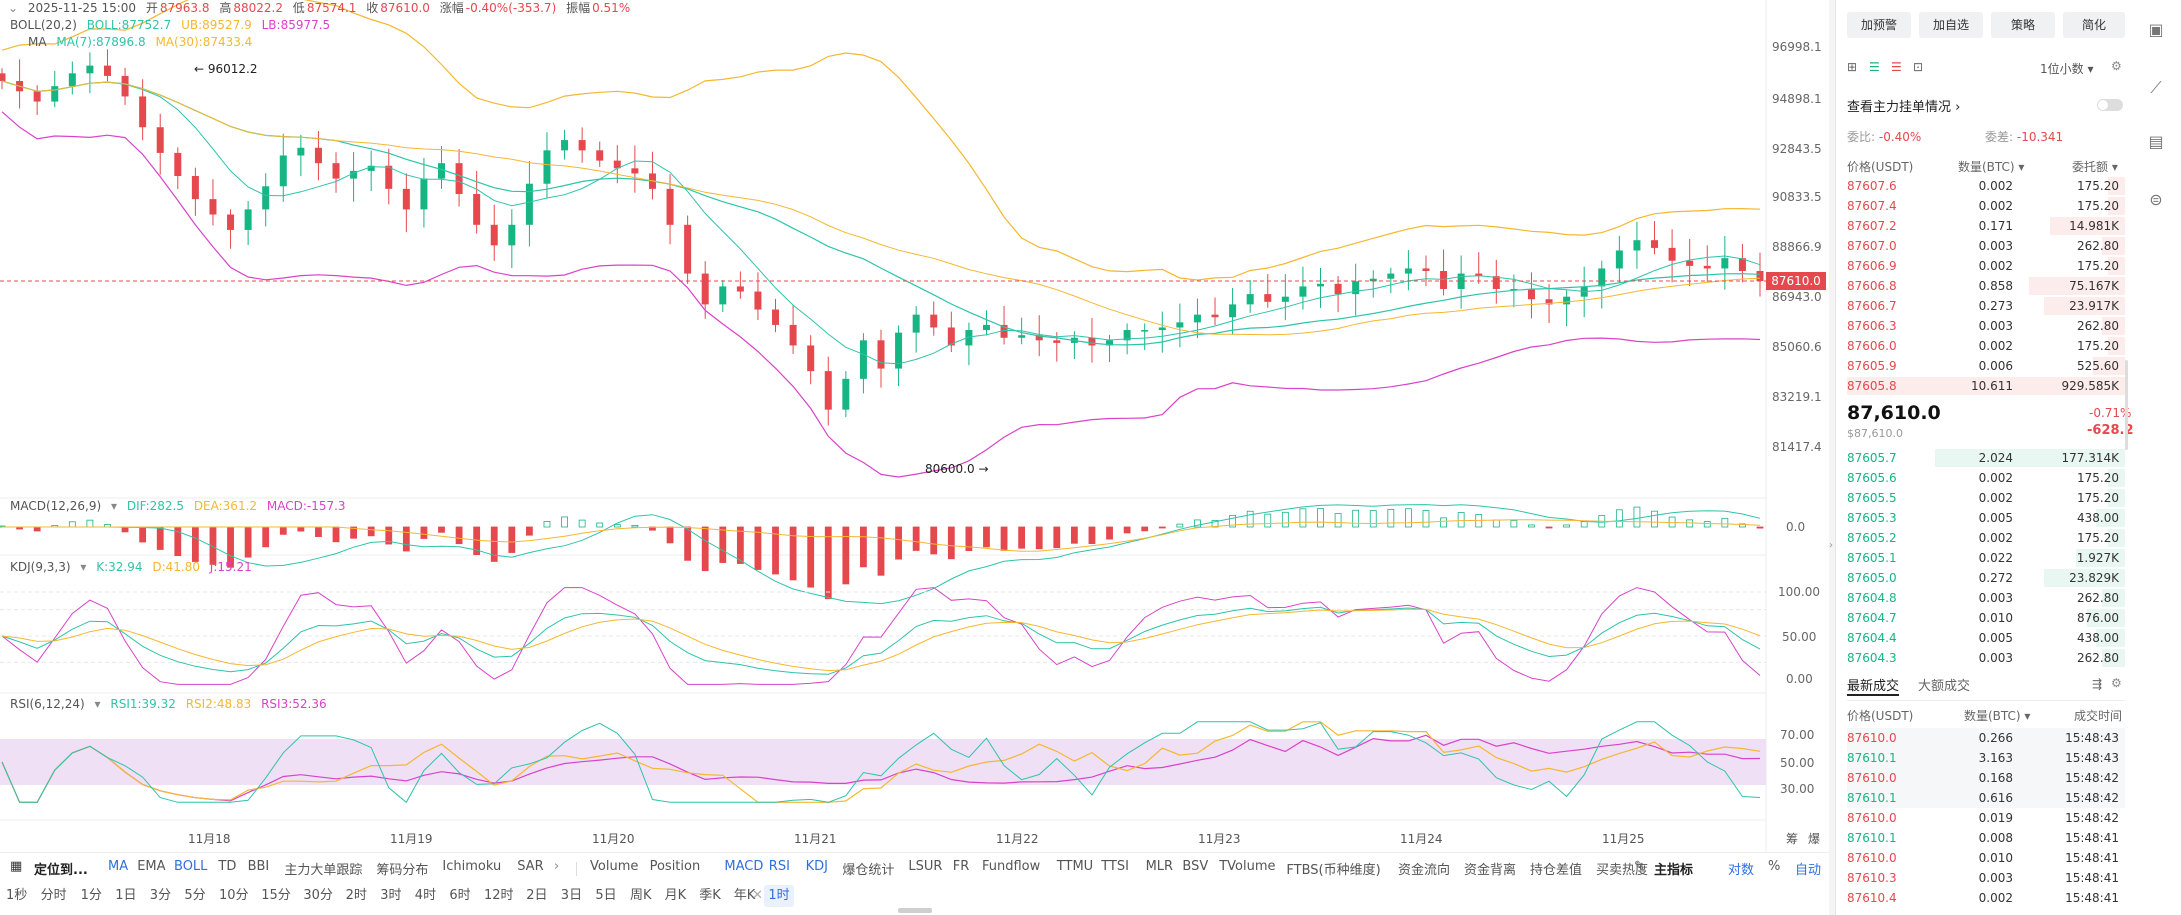  I want to click on sub-indicator-18: 买卖热度, so click(1622, 870).